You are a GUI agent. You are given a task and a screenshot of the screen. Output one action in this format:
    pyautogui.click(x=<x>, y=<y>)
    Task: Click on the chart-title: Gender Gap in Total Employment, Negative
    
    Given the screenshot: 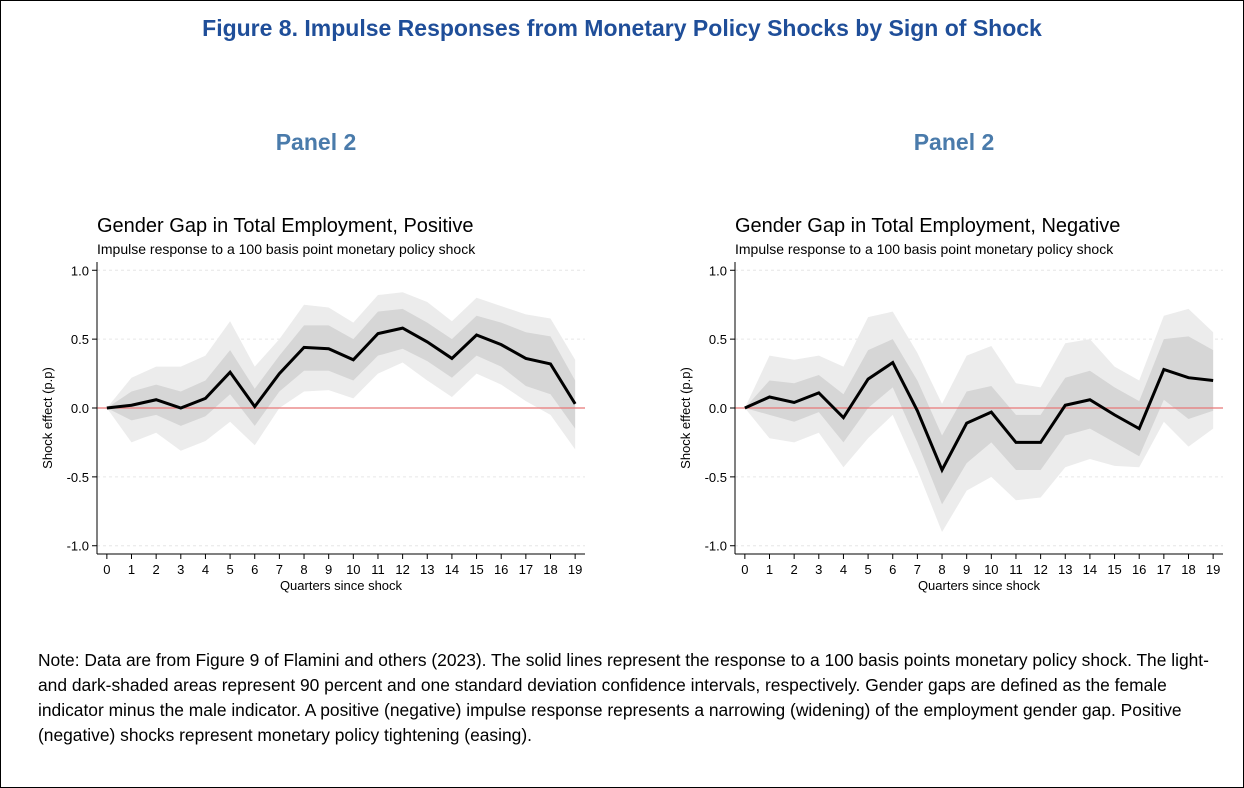 What is the action you would take?
    pyautogui.click(x=927, y=226)
    